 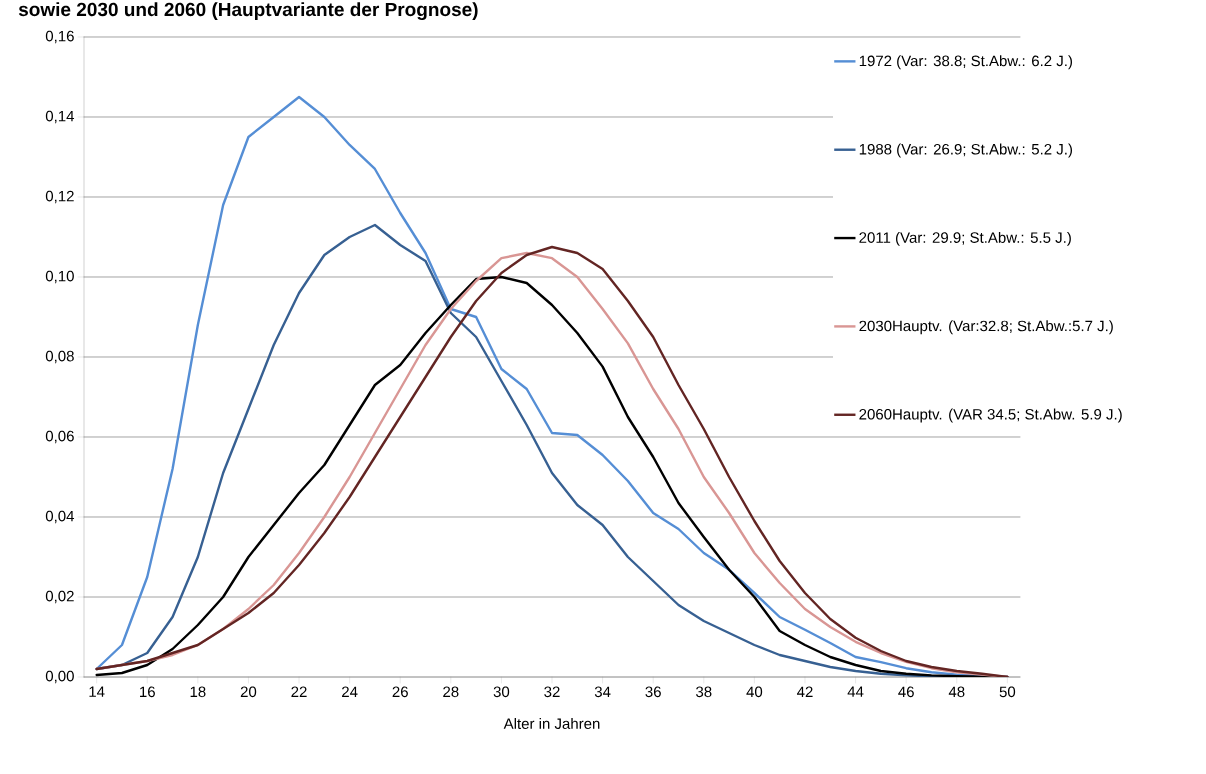 What do you see at coordinates (501, 692) in the screenshot?
I see `x-tick-label: 30` at bounding box center [501, 692].